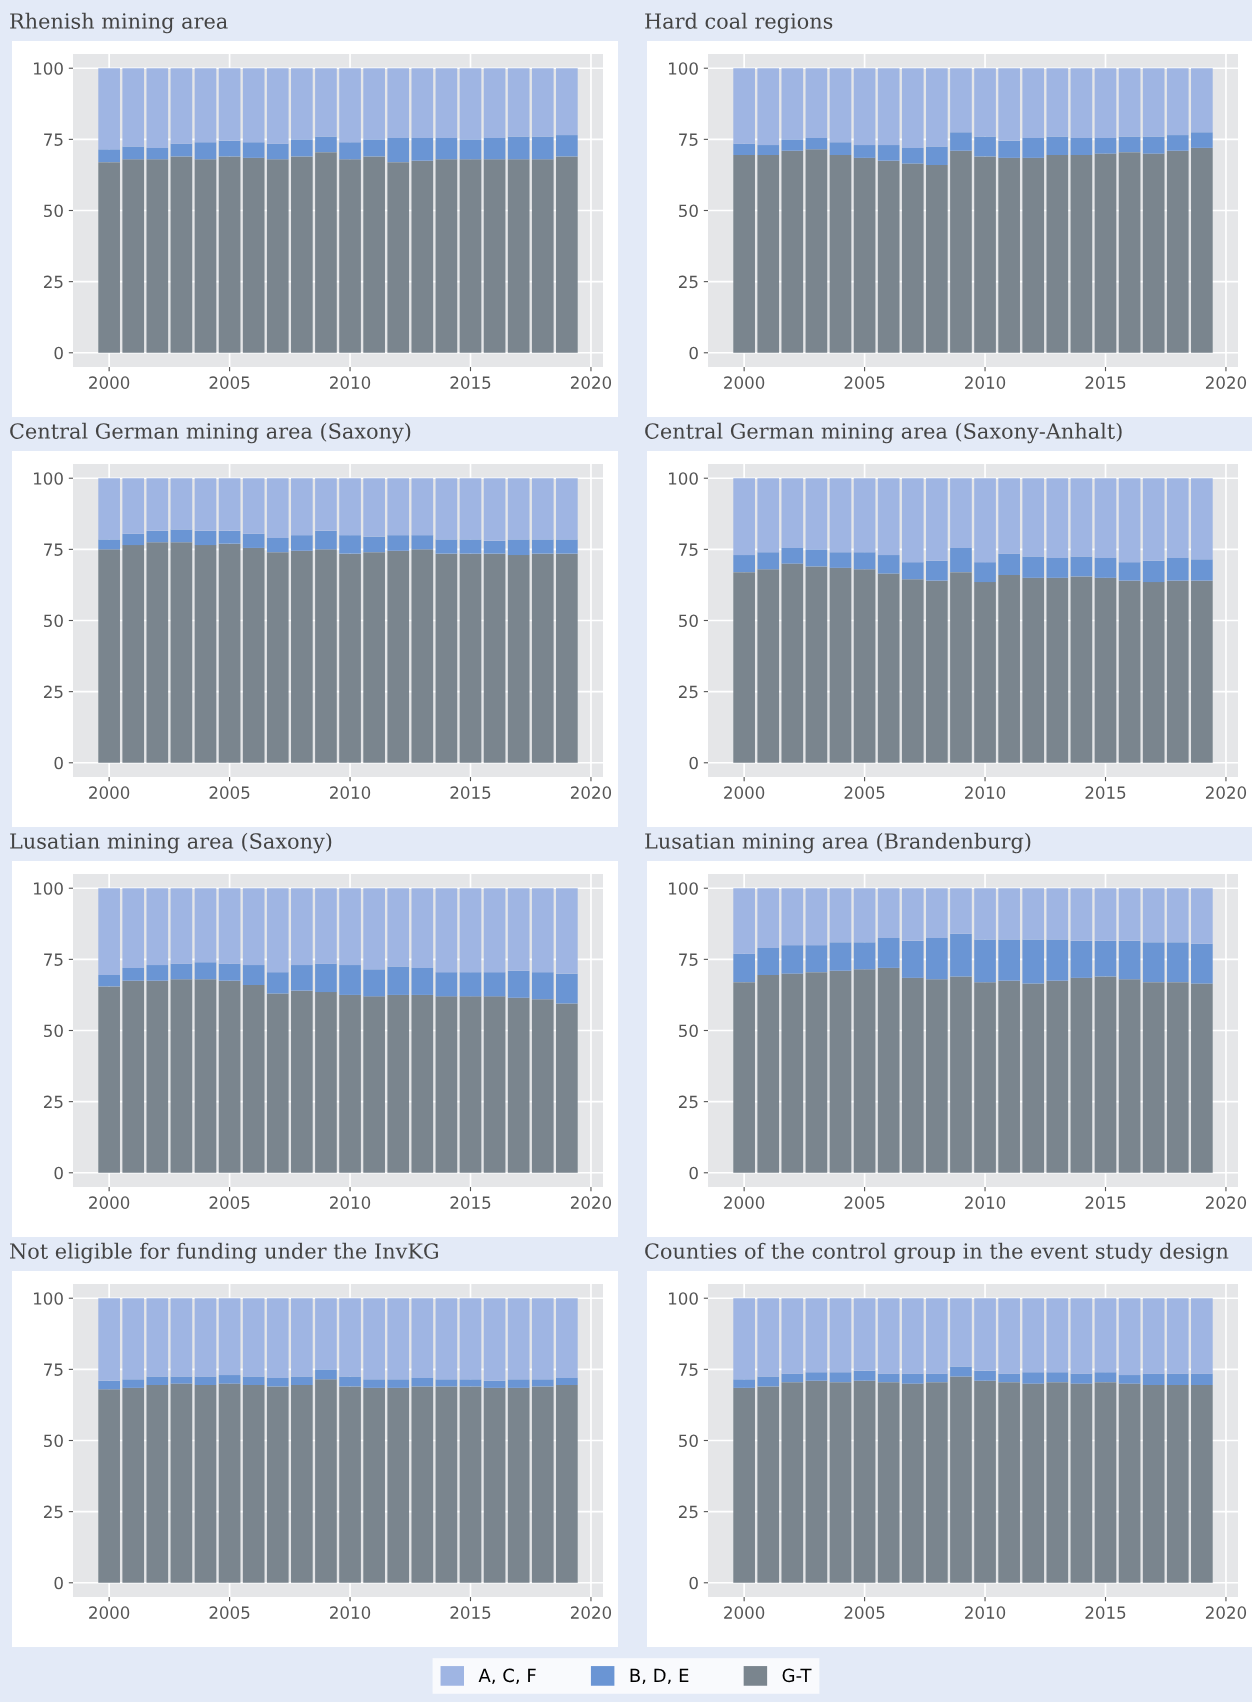 The height and width of the screenshot is (1702, 1252). I want to click on chart-title: Hard coal regions, so click(739, 23).